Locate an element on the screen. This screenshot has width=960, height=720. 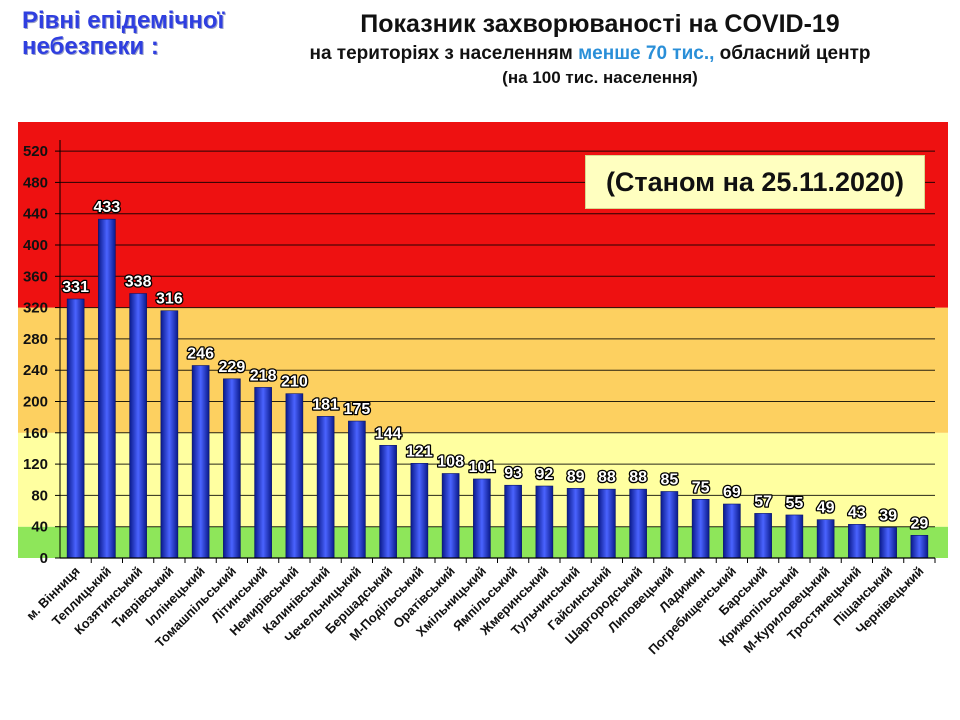
bar-value-label: 55 is located at coordinates (794, 503).